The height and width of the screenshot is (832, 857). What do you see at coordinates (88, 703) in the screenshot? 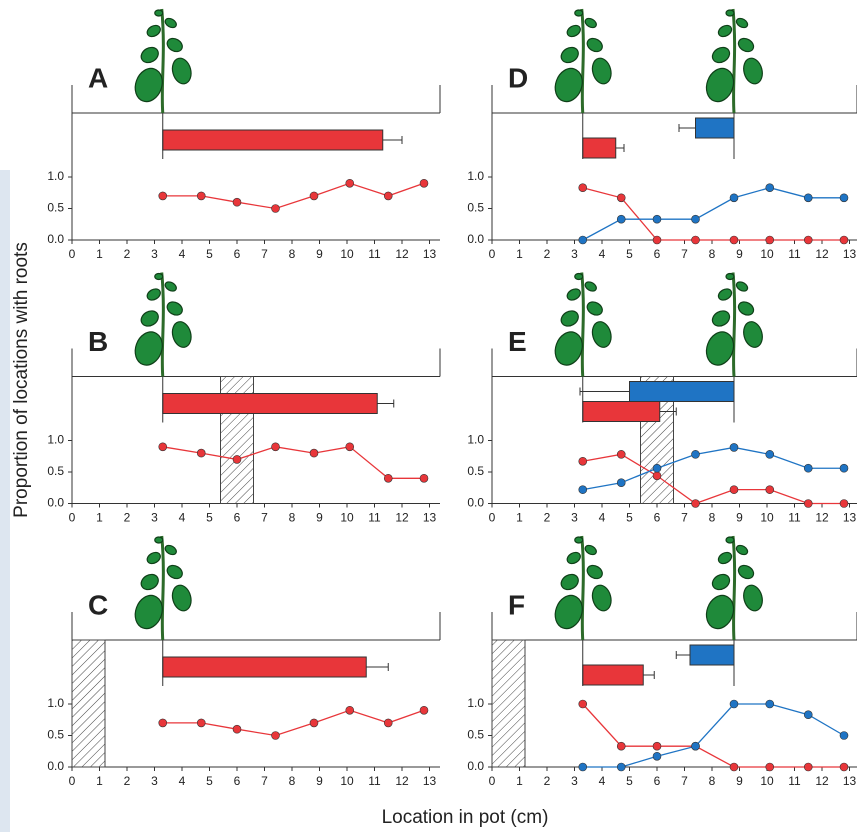
I see `barrier` at bounding box center [88, 703].